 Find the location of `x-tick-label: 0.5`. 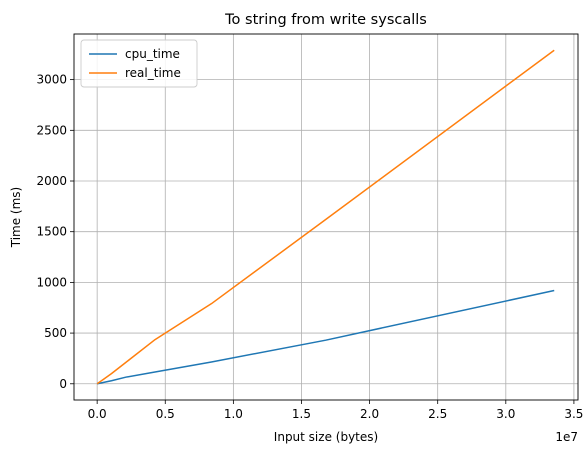

x-tick-label: 0.5 is located at coordinates (165, 414).